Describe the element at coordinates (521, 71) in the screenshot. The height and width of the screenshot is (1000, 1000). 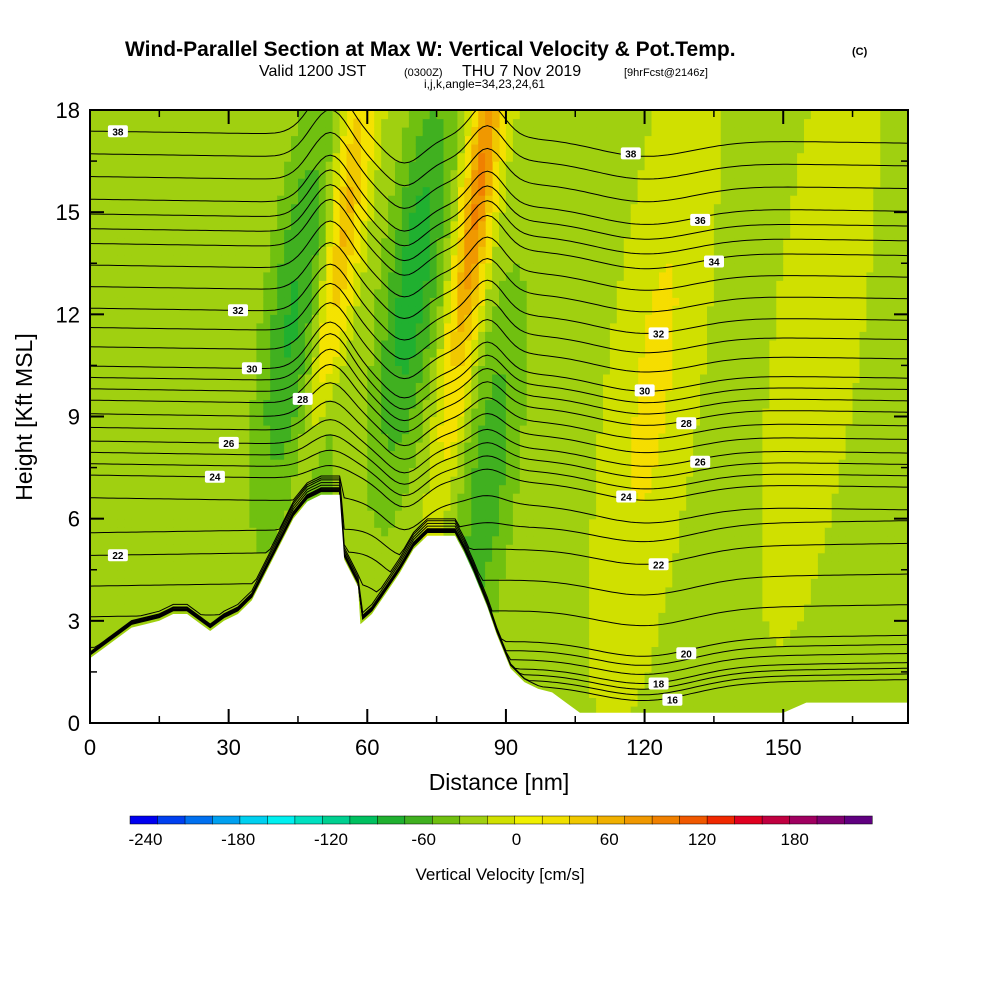
I see `chart-subtitle-date: THU 7 Nov 2019` at that location.